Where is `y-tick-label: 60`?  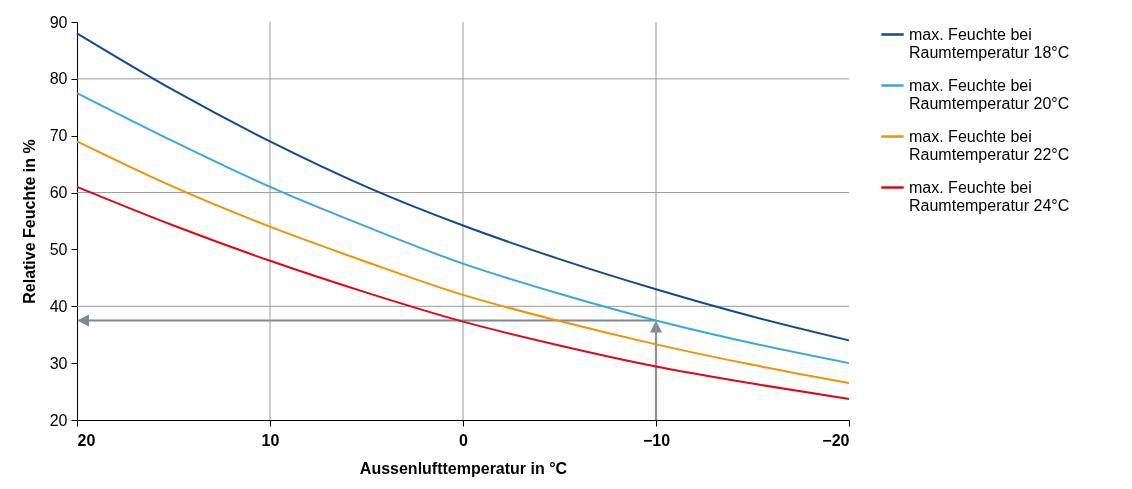
y-tick-label: 60 is located at coordinates (58, 193).